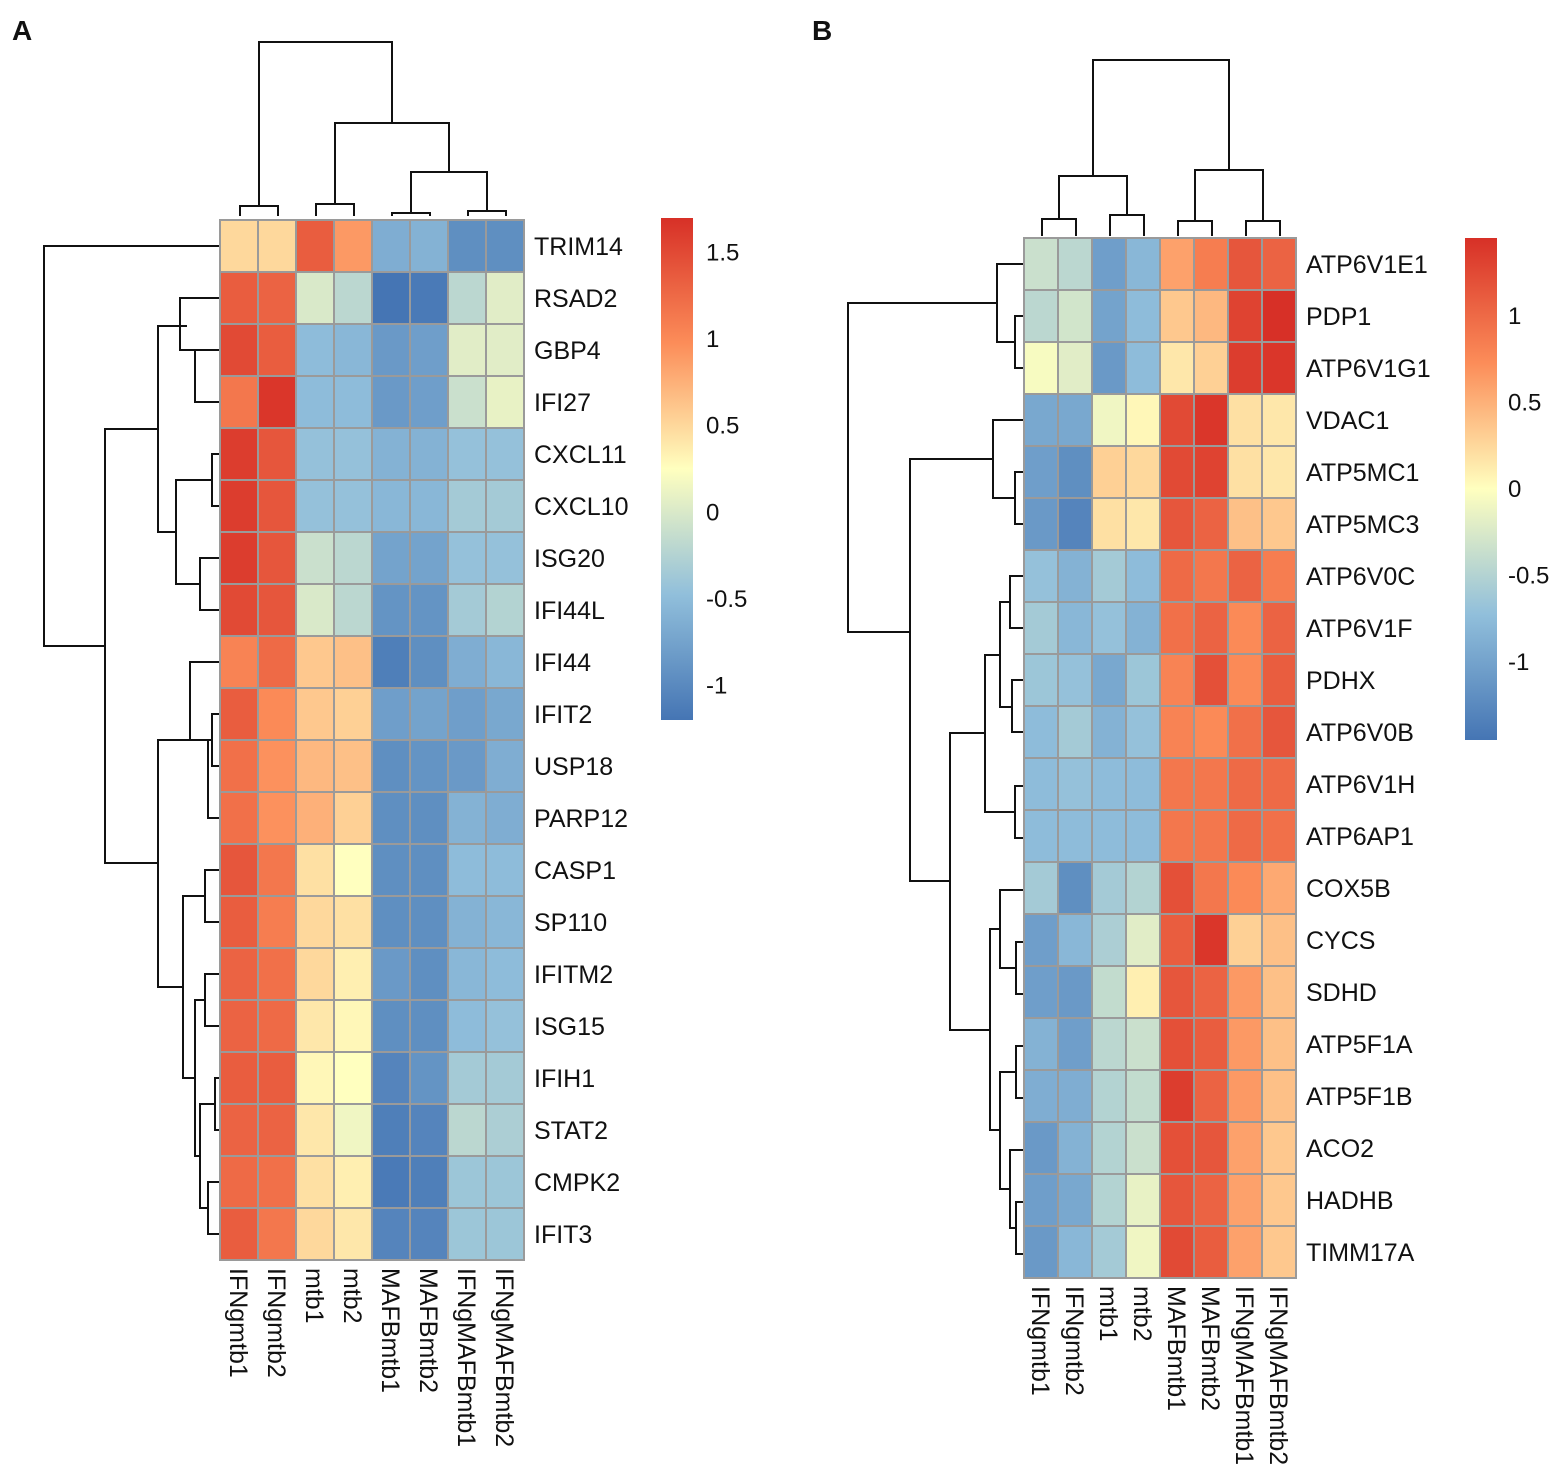 The image size is (1562, 1483). What do you see at coordinates (562, 403) in the screenshot?
I see `row-label: IFI27` at bounding box center [562, 403].